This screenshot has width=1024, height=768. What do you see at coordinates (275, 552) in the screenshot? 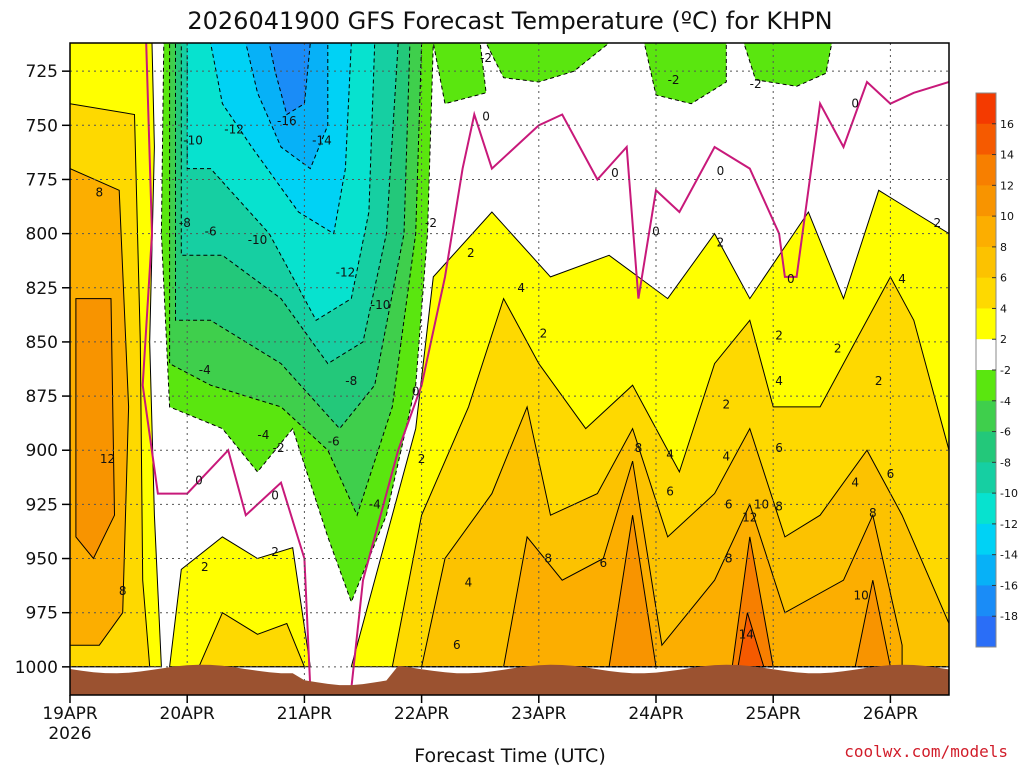
I see `contour-label-60: 2` at bounding box center [275, 552].